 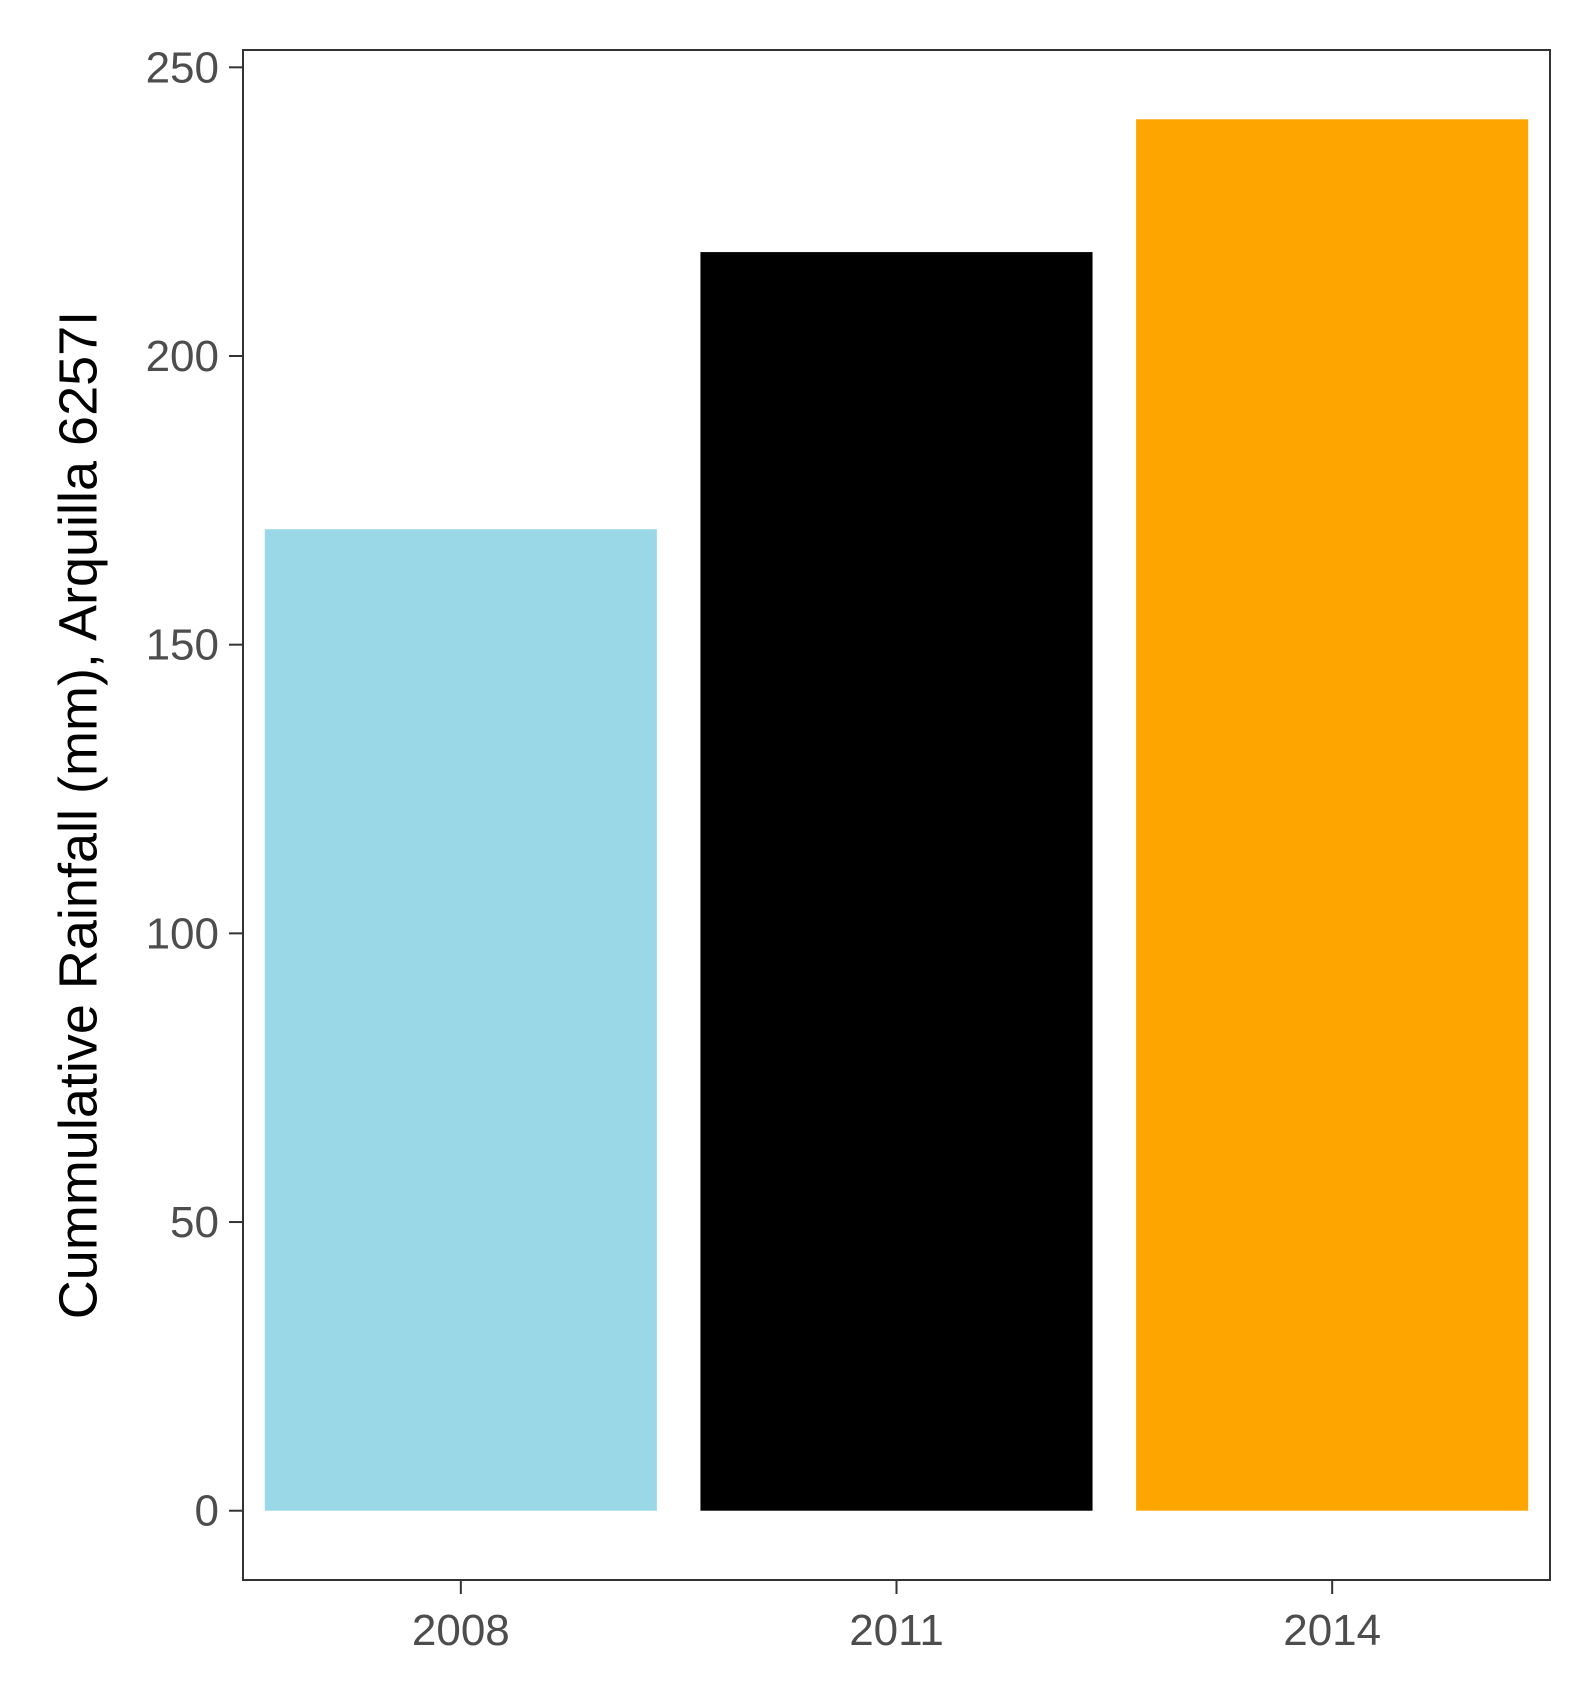 I want to click on x-axis: 2008 2011 2014, so click(x=896, y=1617).